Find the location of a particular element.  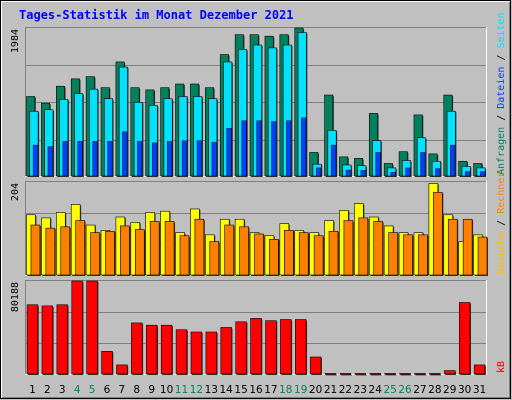

day-label-7: 7 is located at coordinates (122, 390).